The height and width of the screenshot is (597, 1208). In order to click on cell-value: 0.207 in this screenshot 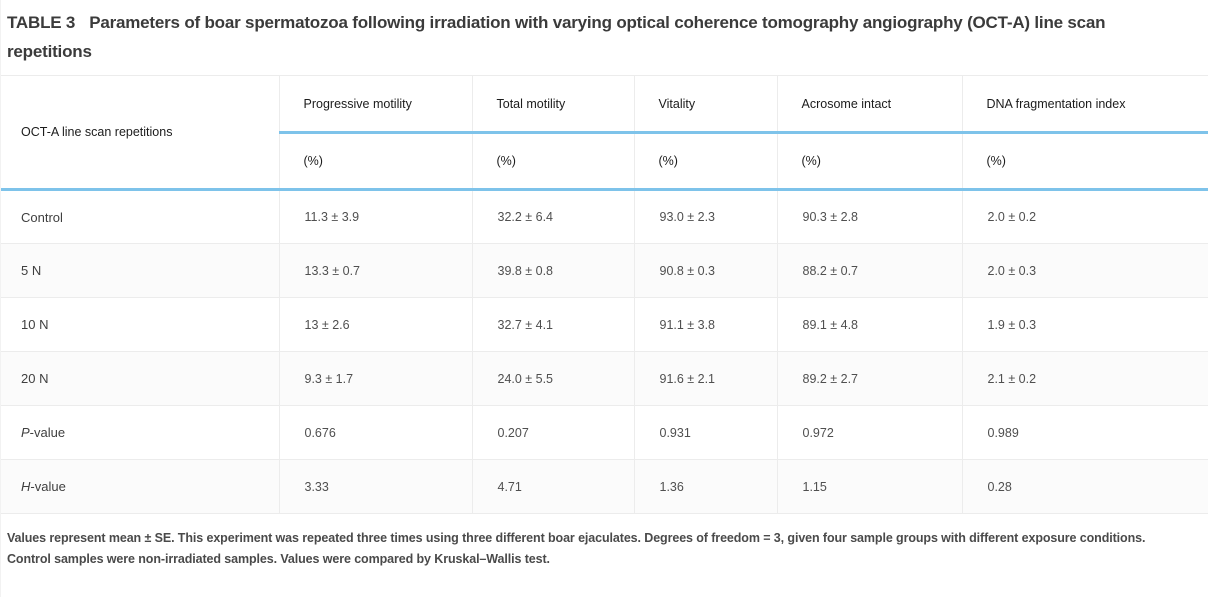, I will do `click(553, 433)`.